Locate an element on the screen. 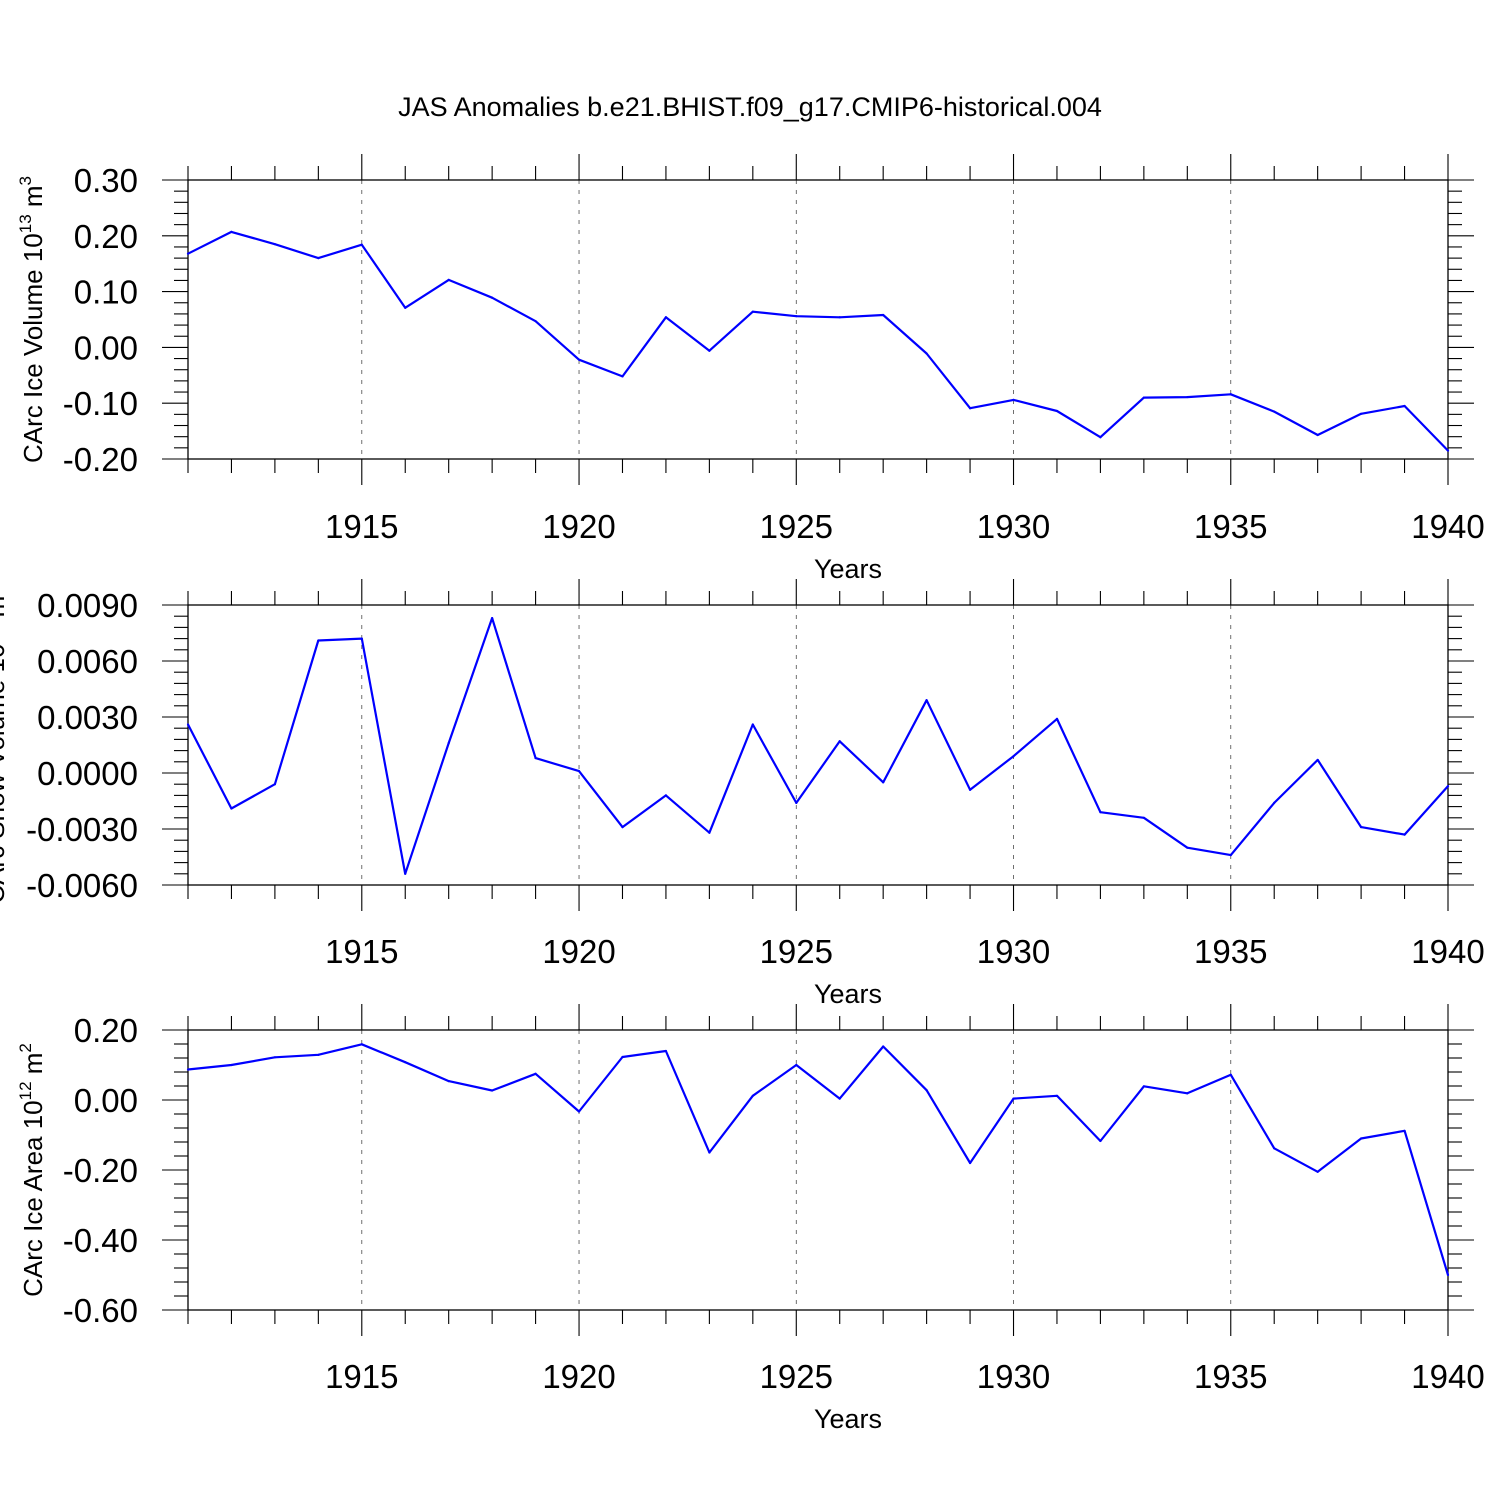  y-tick-label: 0.20 is located at coordinates (106, 236).